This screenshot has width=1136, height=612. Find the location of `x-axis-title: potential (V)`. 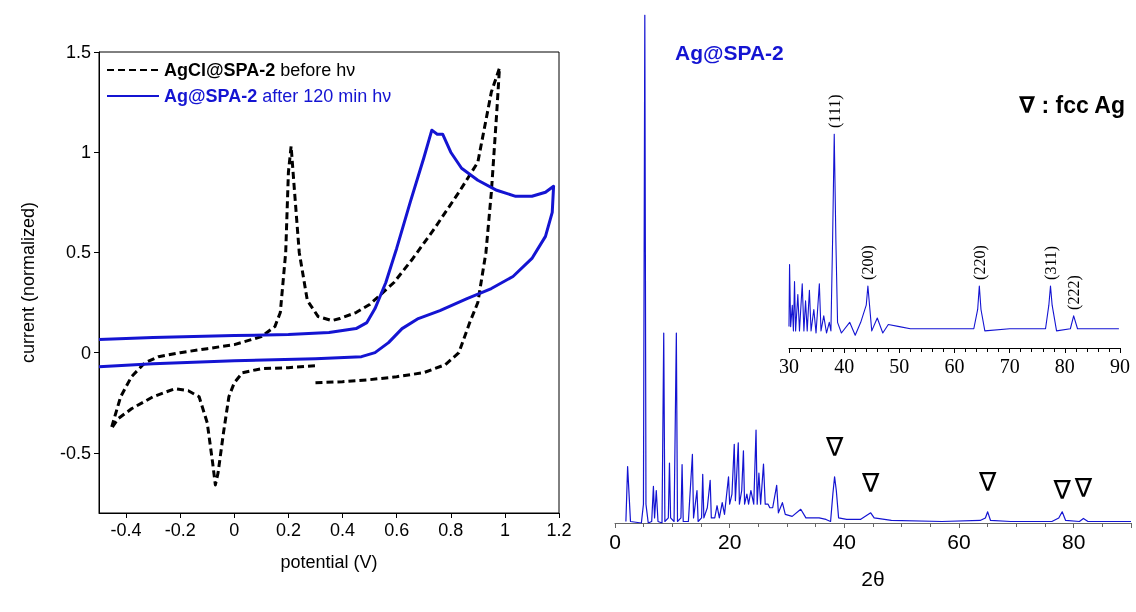

x-axis-title: potential (V) is located at coordinates (329, 562).